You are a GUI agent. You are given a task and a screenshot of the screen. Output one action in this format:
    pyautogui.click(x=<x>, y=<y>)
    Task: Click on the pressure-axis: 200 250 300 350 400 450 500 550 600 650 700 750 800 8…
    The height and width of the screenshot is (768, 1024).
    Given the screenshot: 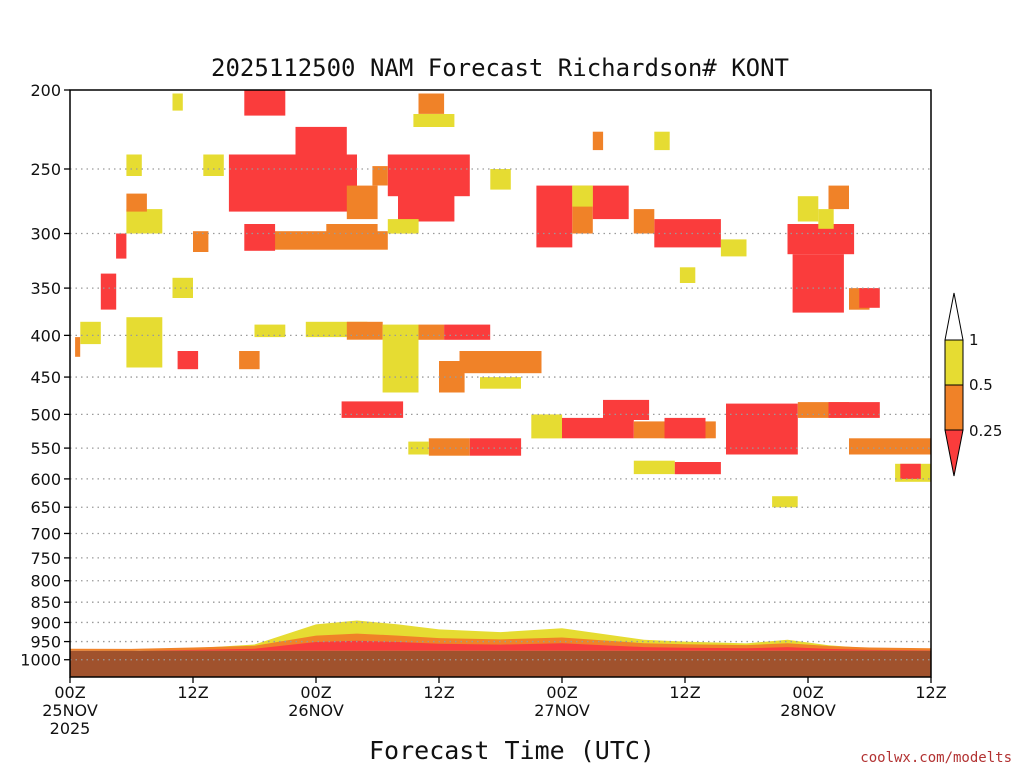 What is the action you would take?
    pyautogui.click(x=45, y=375)
    